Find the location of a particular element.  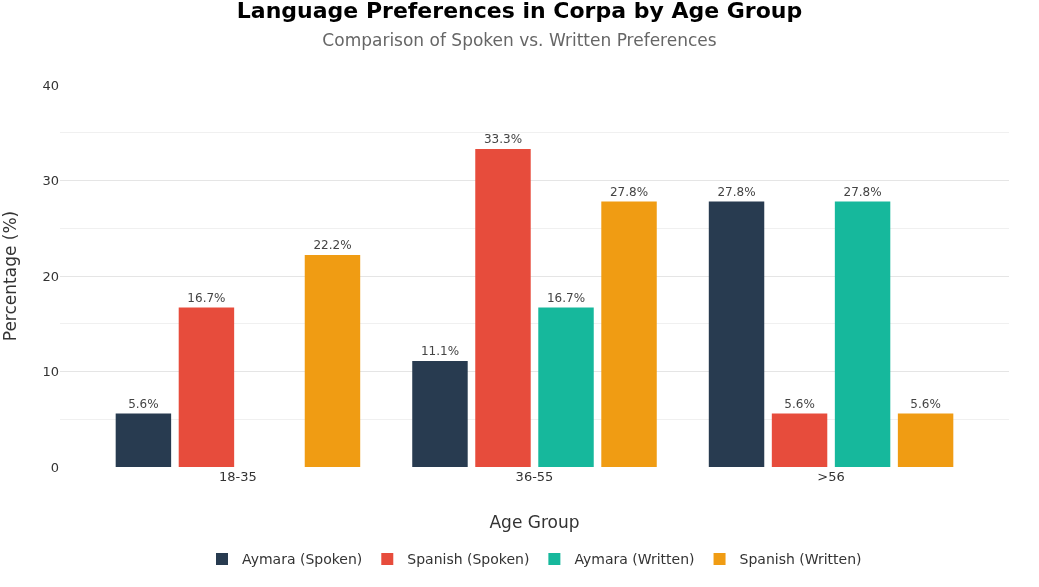

legend-label: Spanish (Written) is located at coordinates (800, 559).